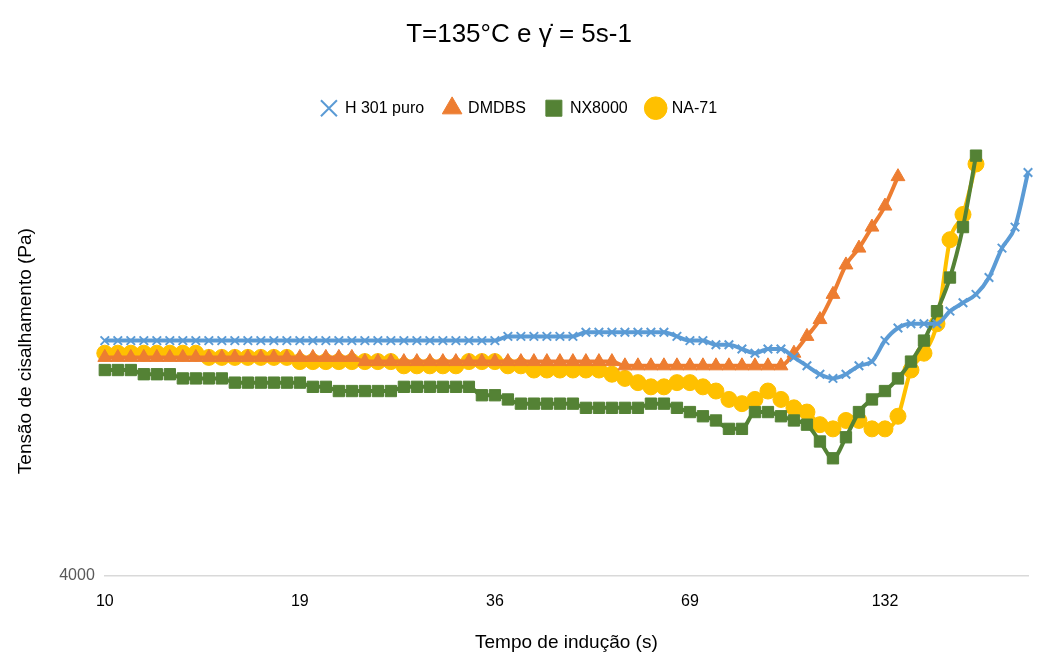 Image resolution: width=1043 pixels, height=663 pixels. What do you see at coordinates (519, 32) in the screenshot?
I see `chart-title: T=135°C e γ̇ = 5s-1` at bounding box center [519, 32].